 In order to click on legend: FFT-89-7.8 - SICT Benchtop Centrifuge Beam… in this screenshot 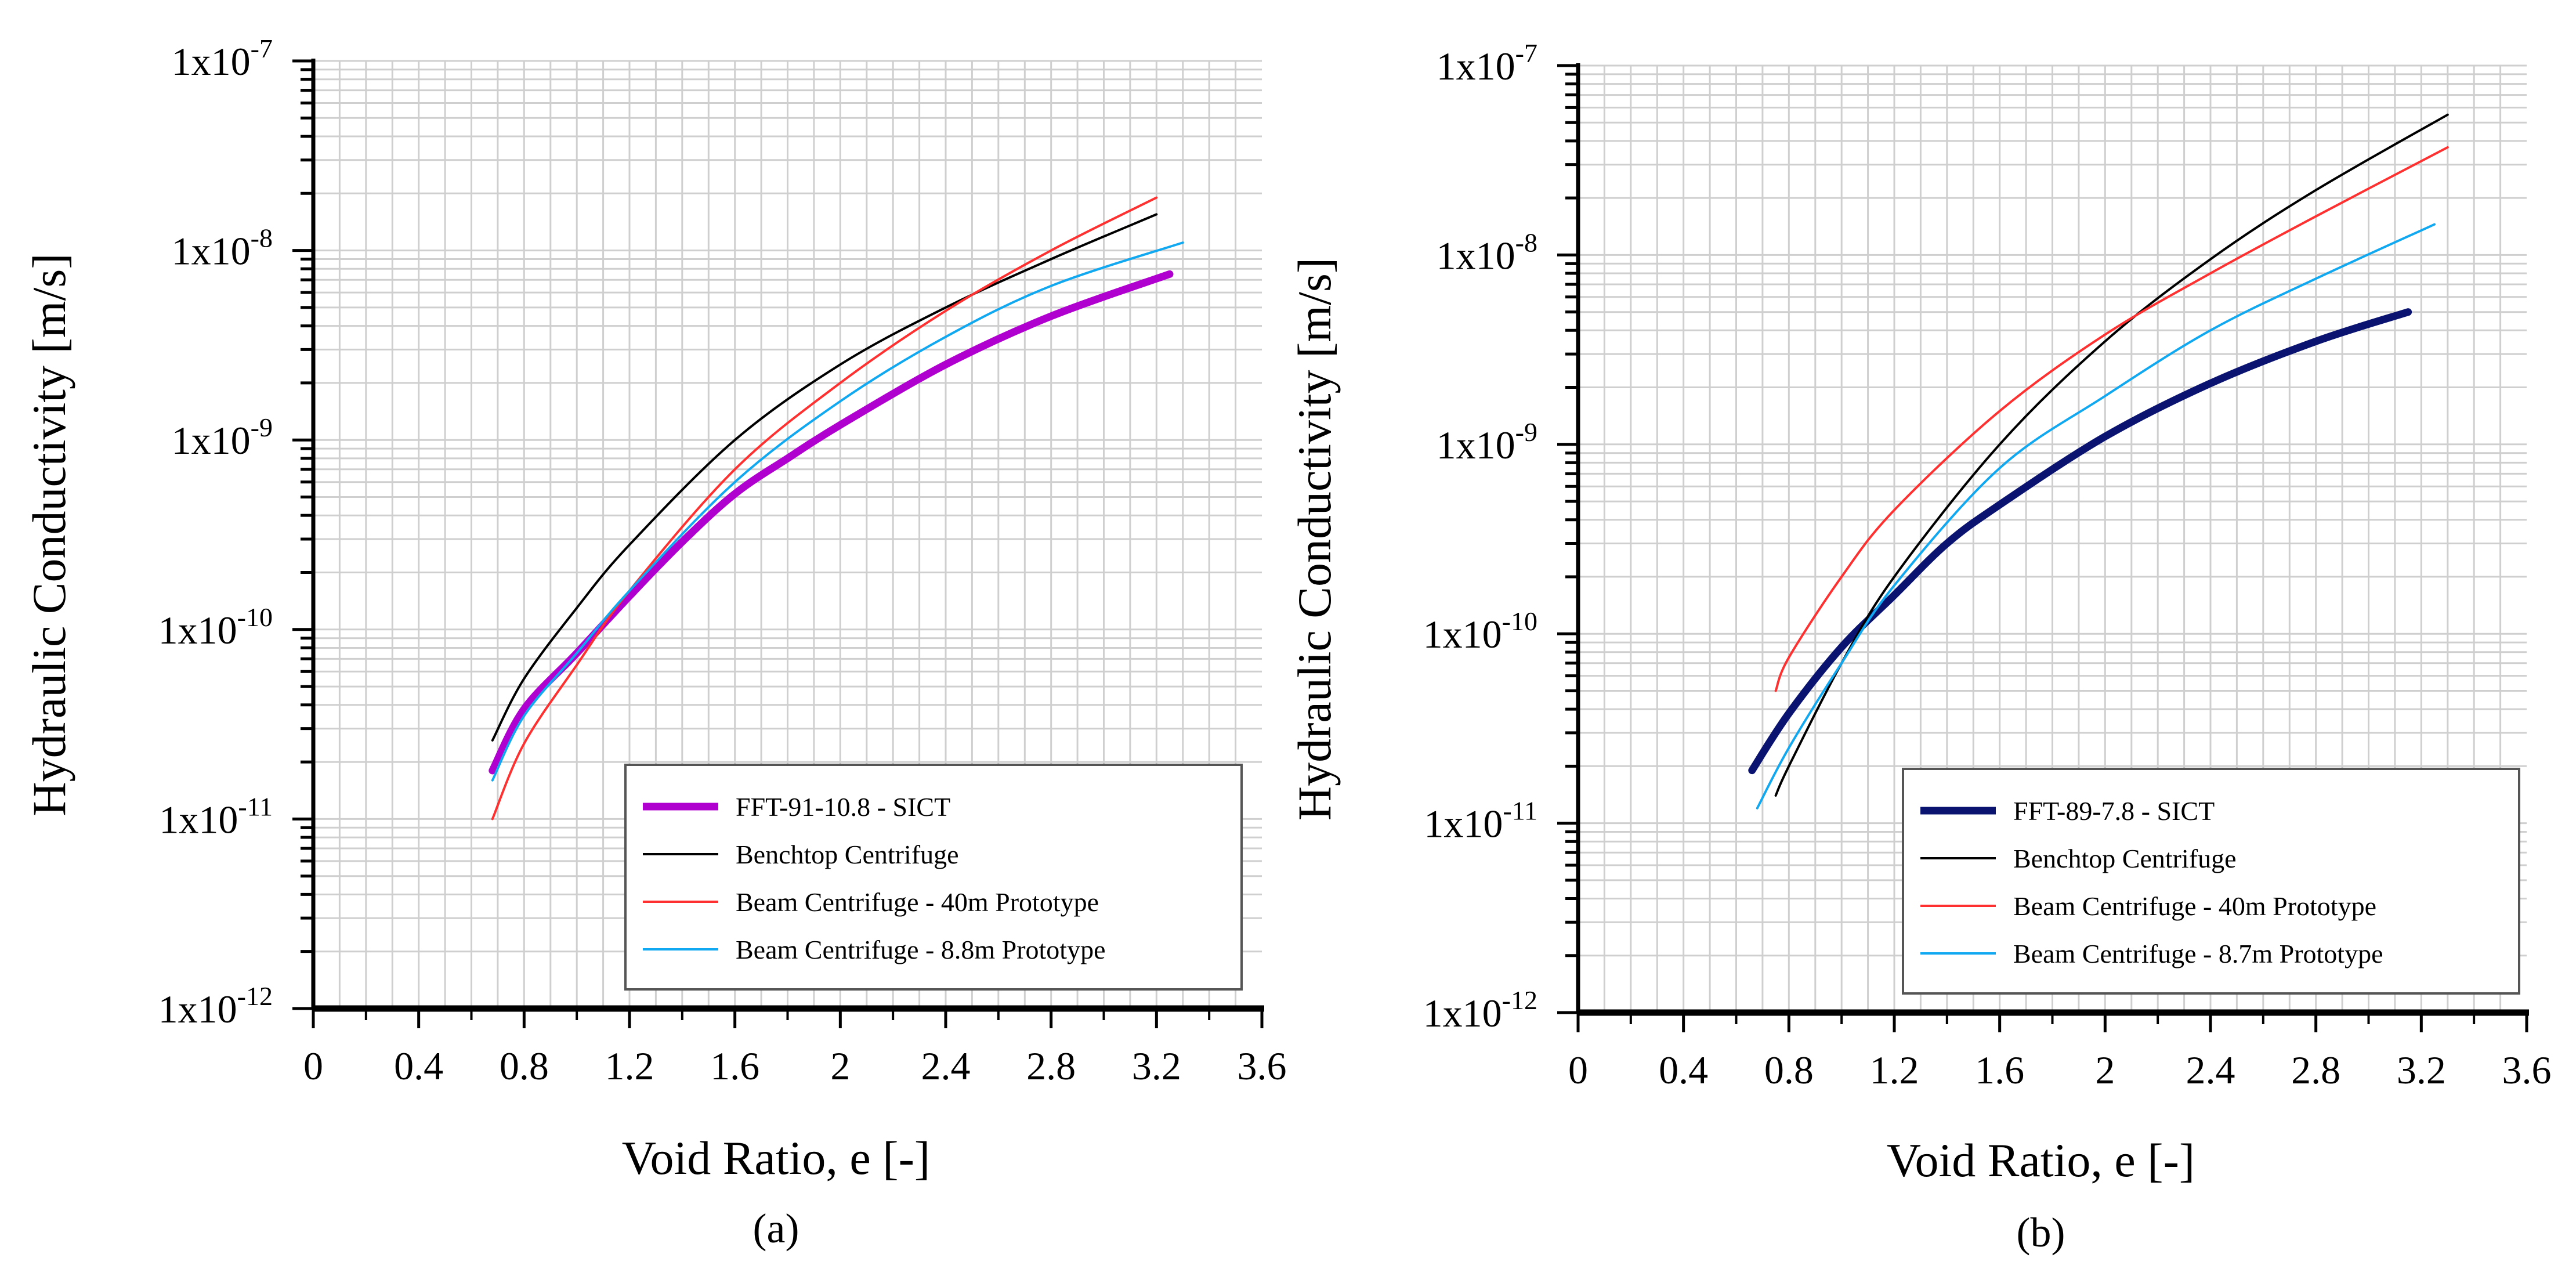, I will do `click(2211, 881)`.